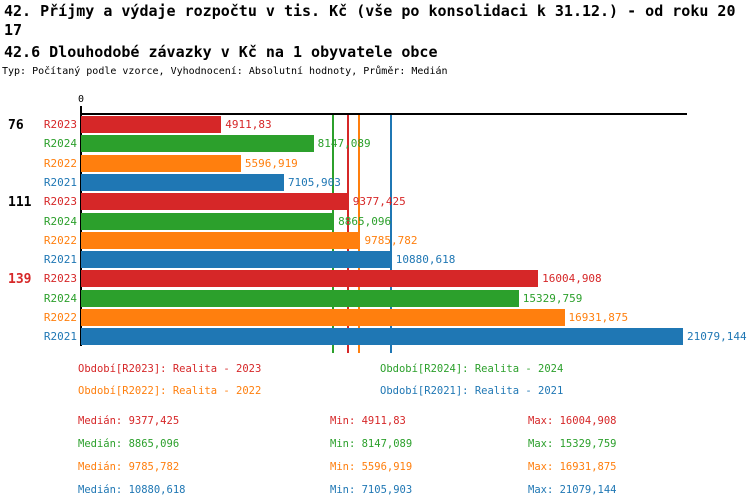  What do you see at coordinates (390, 234) in the screenshot?
I see `median-line-R2021` at bounding box center [390, 234].